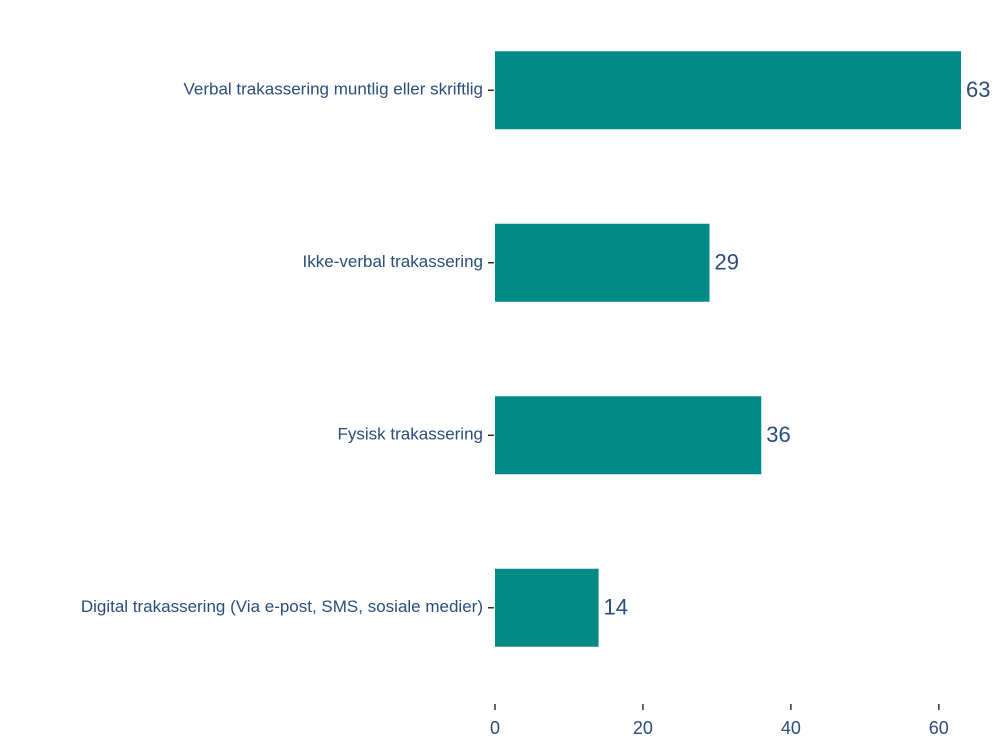 The width and height of the screenshot is (1000, 742). I want to click on value-label: 29, so click(727, 262).